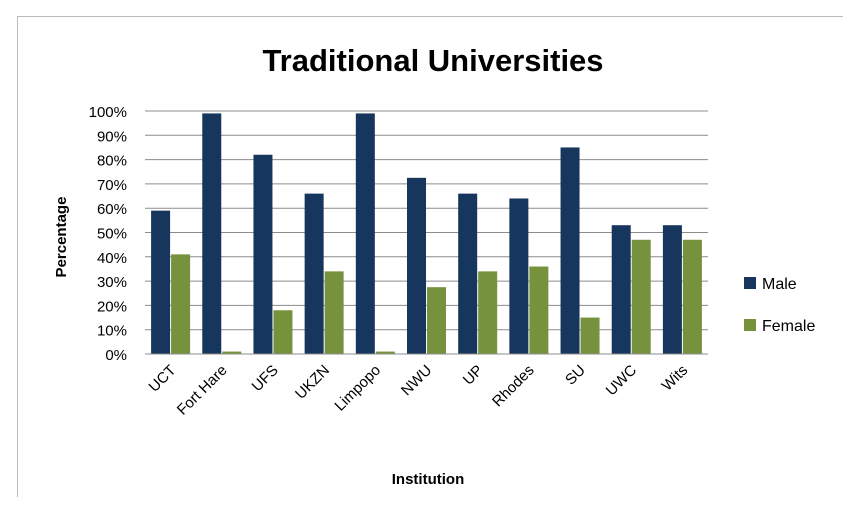  What do you see at coordinates (473, 375) in the screenshot?
I see `x-tick-label: UP` at bounding box center [473, 375].